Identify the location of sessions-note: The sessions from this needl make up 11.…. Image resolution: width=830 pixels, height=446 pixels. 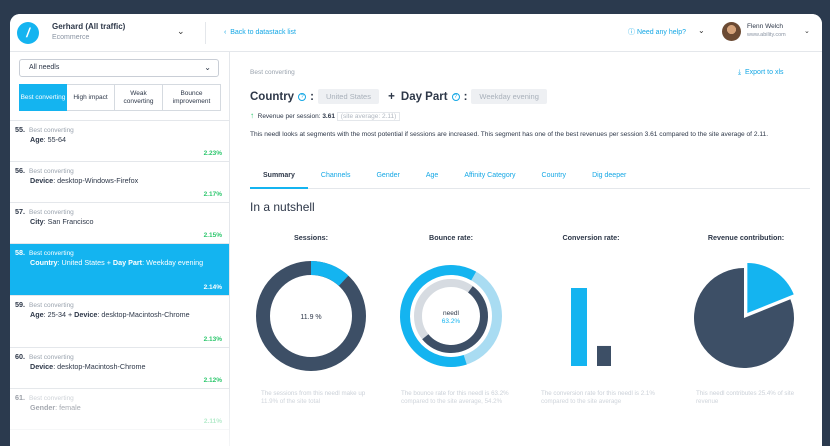
(313, 398).